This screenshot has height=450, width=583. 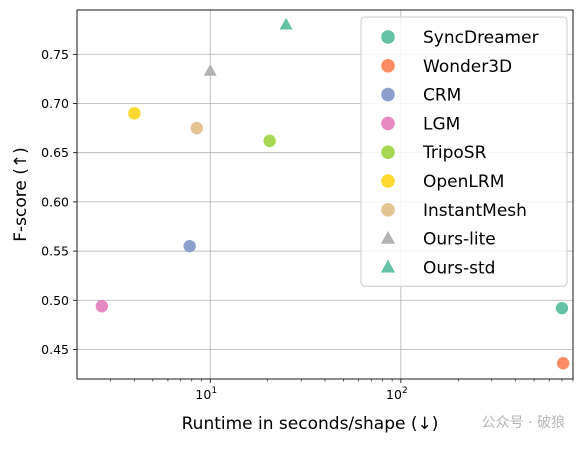 What do you see at coordinates (196, 128) in the screenshot?
I see `data-point-instantmesh` at bounding box center [196, 128].